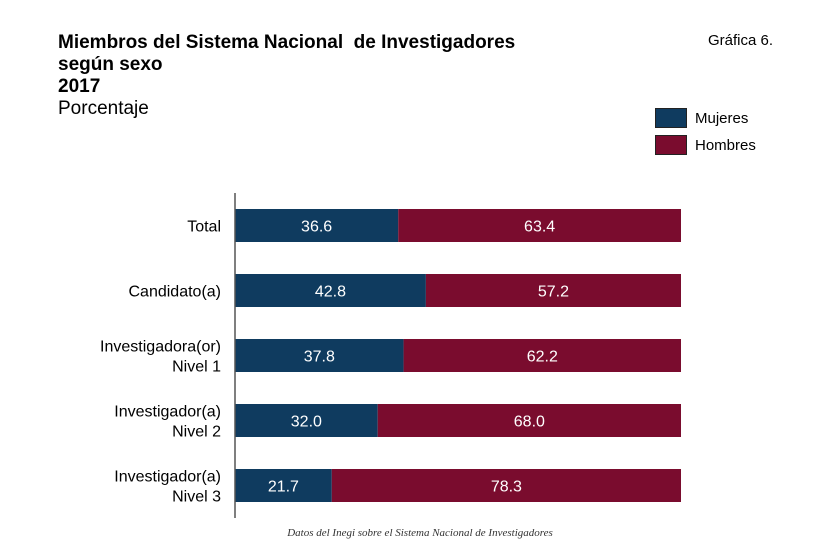 The image size is (840, 560). I want to click on data-label-mujeres-3: 32.0, so click(306, 422).